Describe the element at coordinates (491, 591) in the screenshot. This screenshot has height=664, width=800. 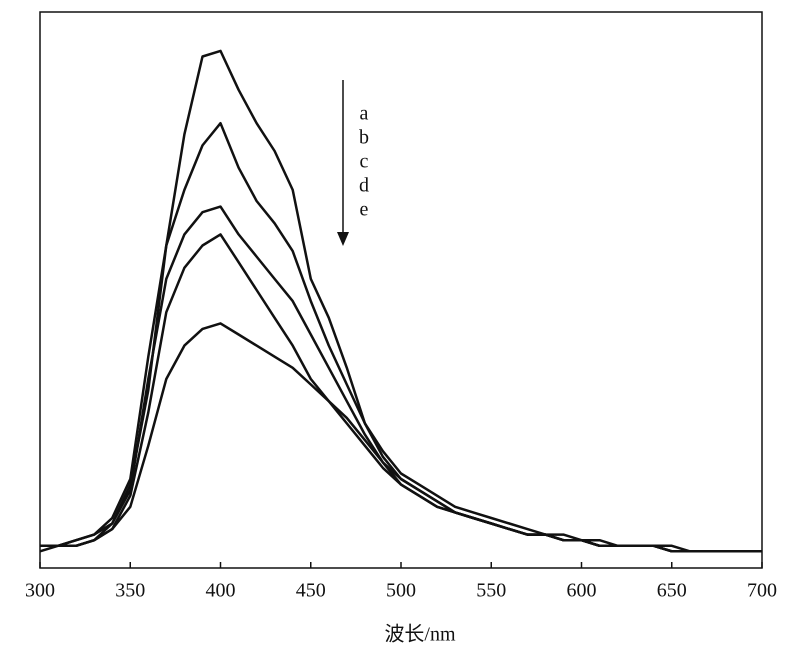
I see `x-tick-label: 550` at that location.